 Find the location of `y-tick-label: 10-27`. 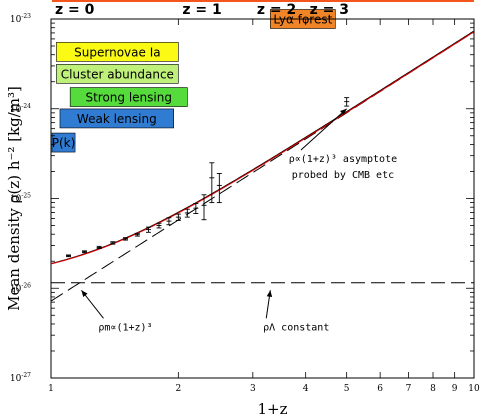

y-tick-label: 10-27 is located at coordinates (20, 378).